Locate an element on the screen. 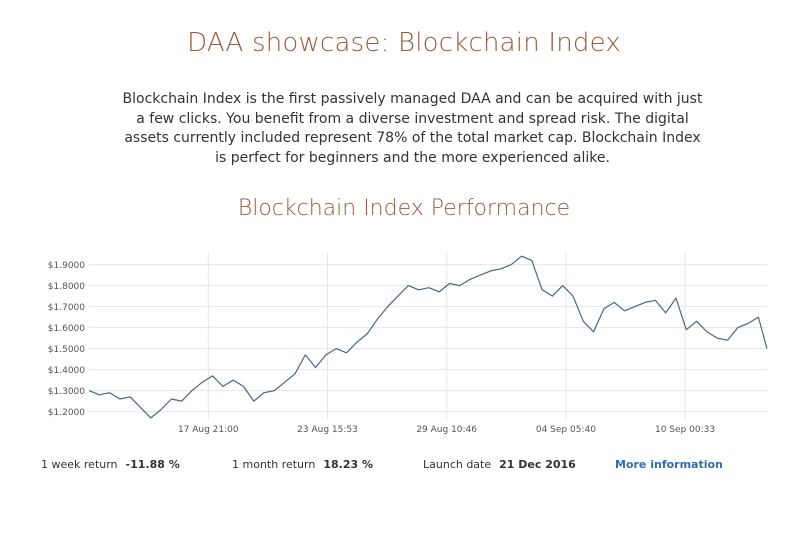 The height and width of the screenshot is (555, 808). x-tick-label: 29 Aug 10:46 is located at coordinates (446, 430).